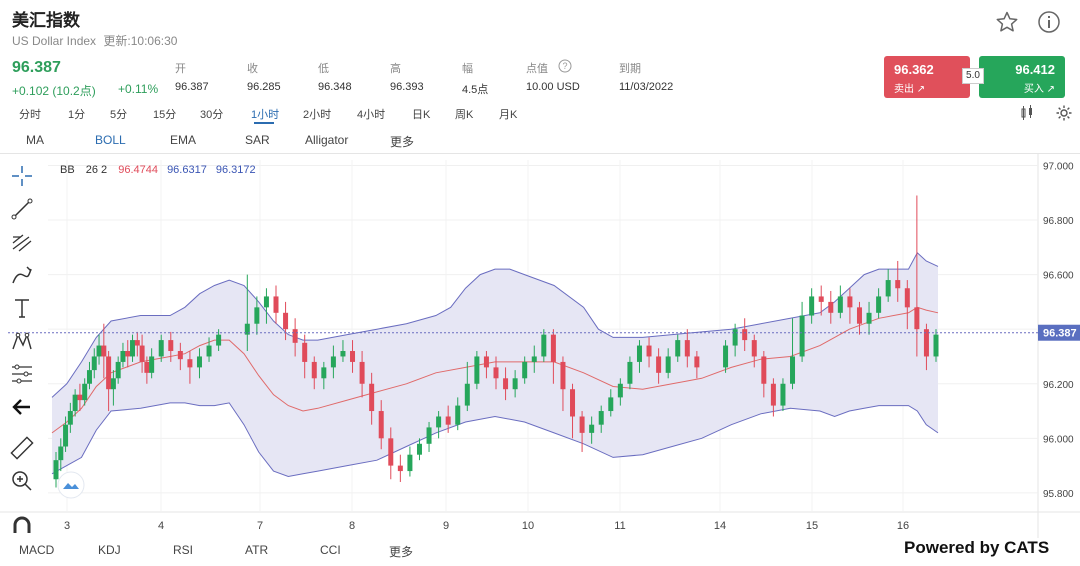  I want to click on tf-1m: 1分, so click(77, 115).